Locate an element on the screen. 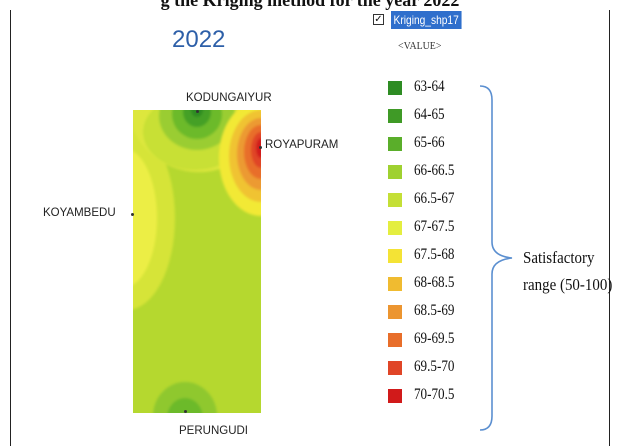  koyambedu-point is located at coordinates (132, 214).